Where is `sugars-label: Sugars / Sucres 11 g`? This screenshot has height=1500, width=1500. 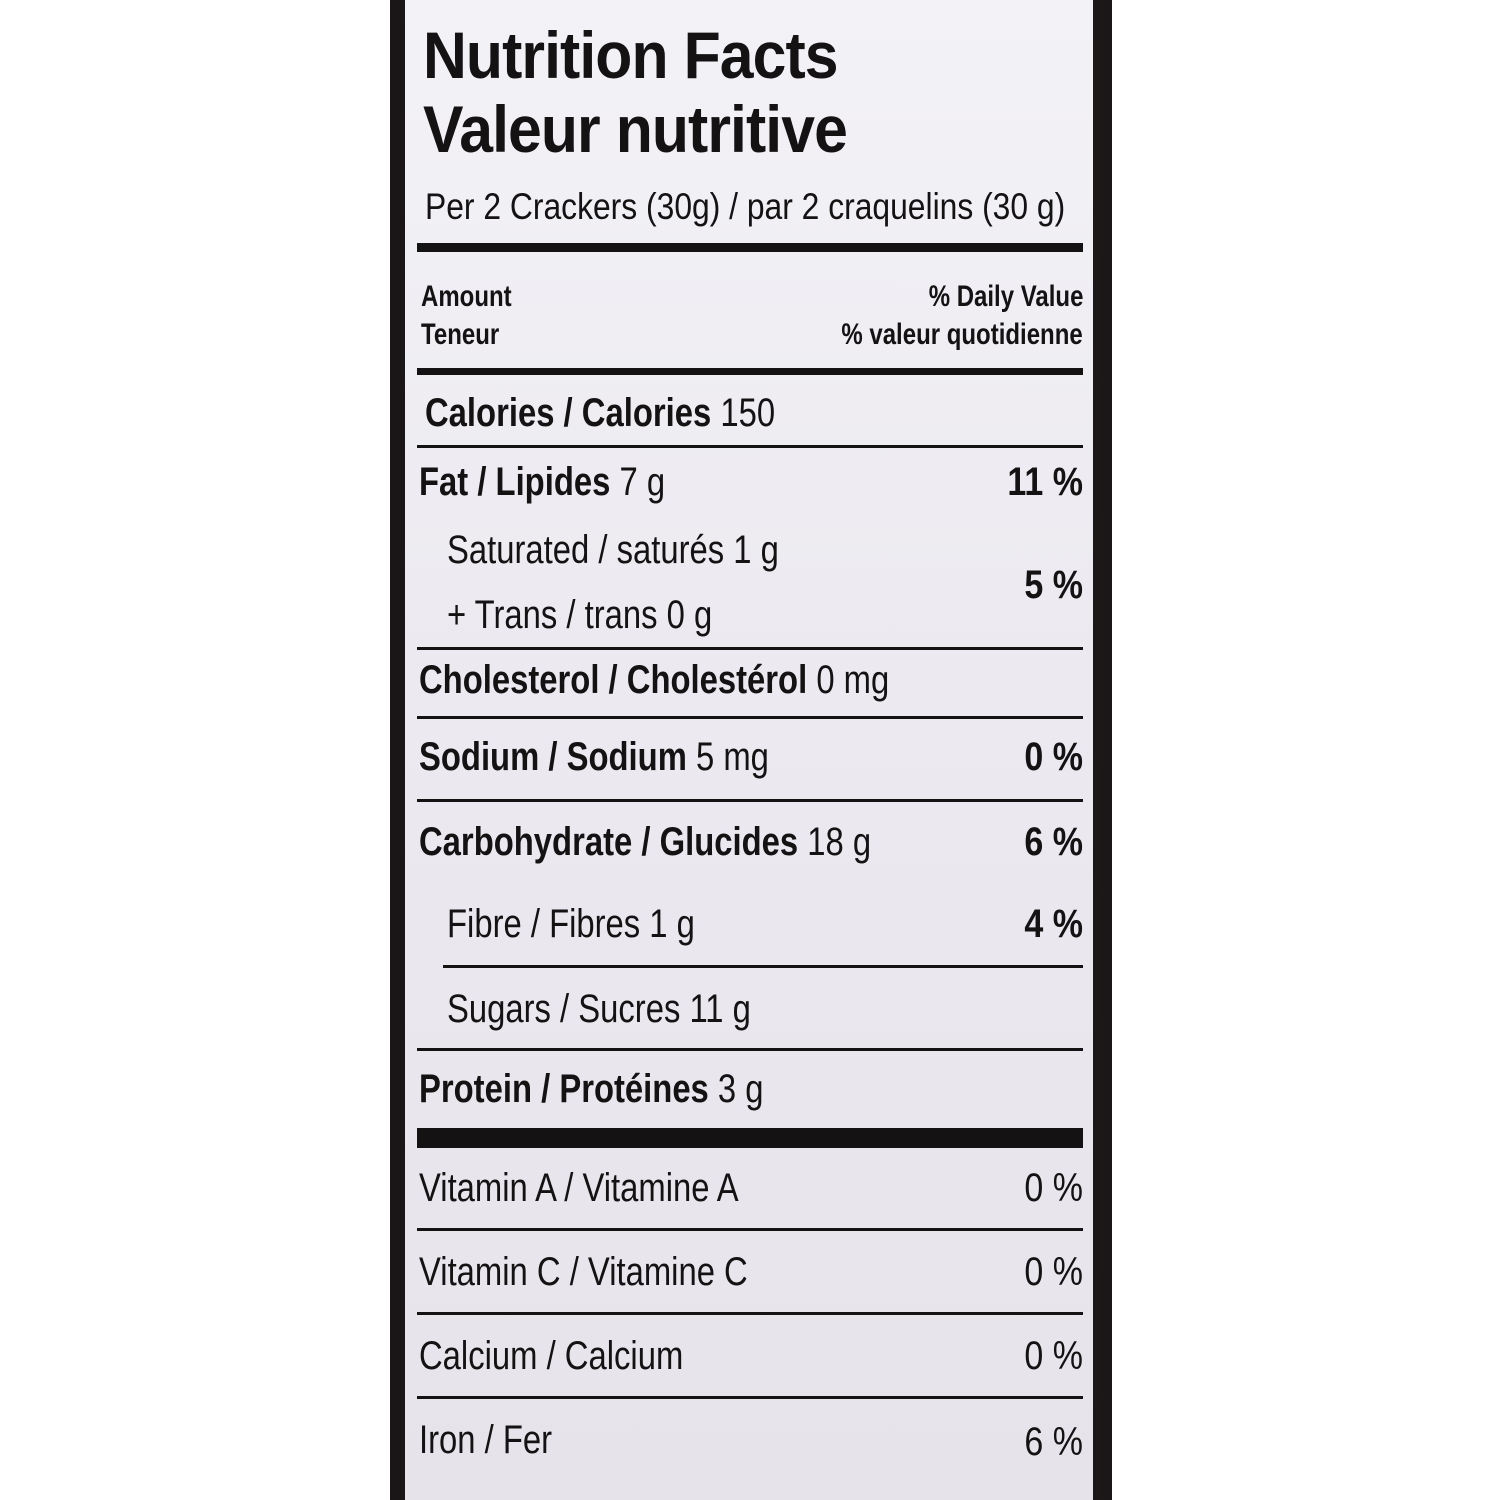
sugars-label: Sugars / Sucres 11 g is located at coordinates (599, 1009).